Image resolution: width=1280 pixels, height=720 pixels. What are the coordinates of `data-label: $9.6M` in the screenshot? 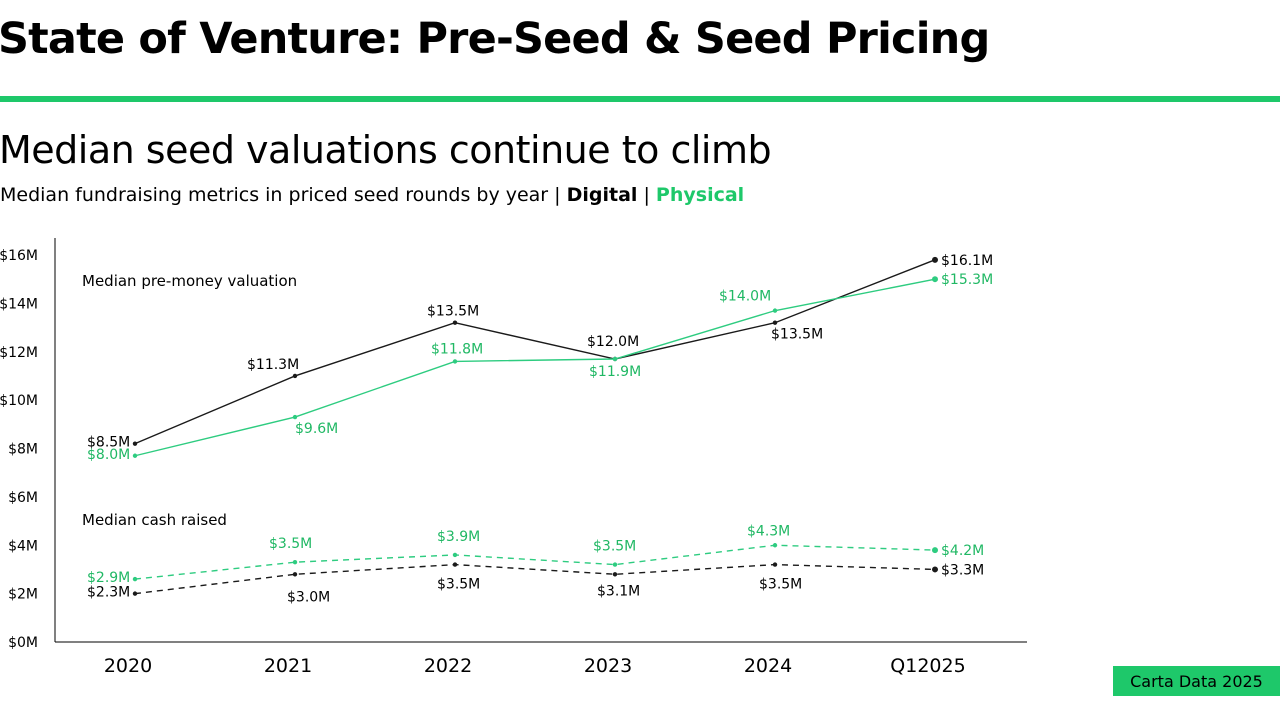 It's located at (316, 429).